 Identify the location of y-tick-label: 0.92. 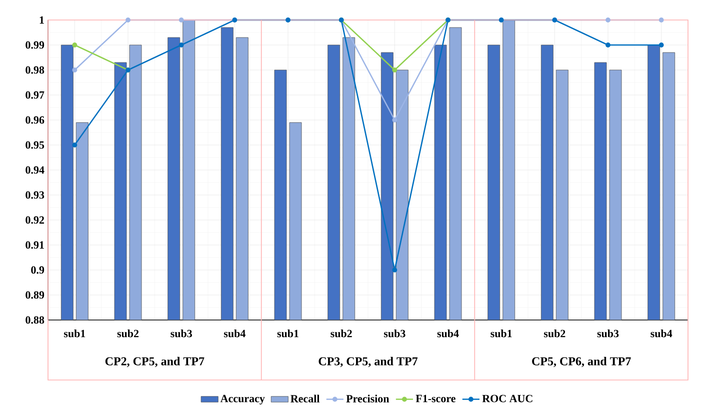
(35, 220).